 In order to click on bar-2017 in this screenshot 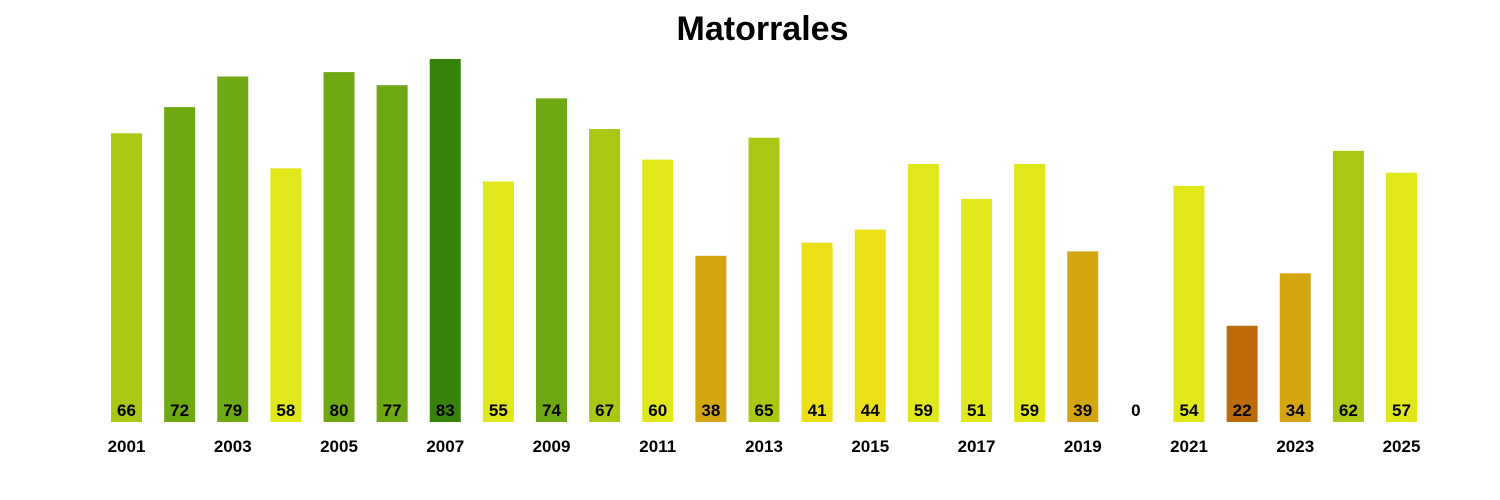, I will do `click(976, 310)`.